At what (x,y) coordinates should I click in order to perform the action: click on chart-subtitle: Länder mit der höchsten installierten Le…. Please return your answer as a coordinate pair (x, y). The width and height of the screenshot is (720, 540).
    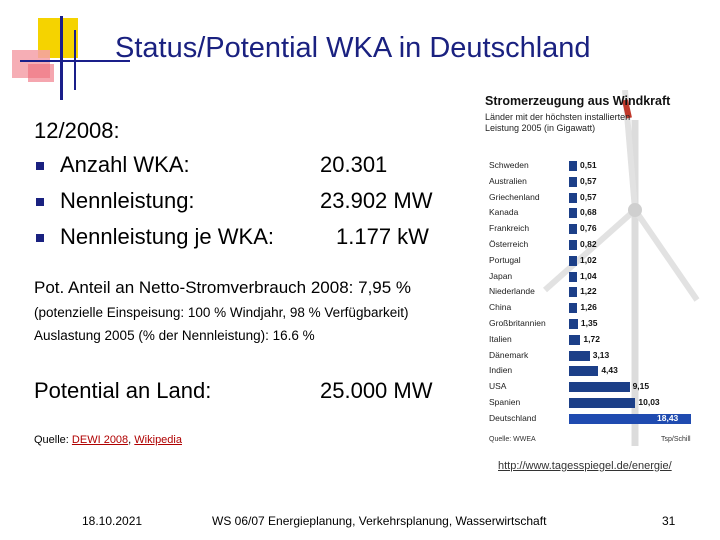
    Looking at the image, I should click on (558, 122).